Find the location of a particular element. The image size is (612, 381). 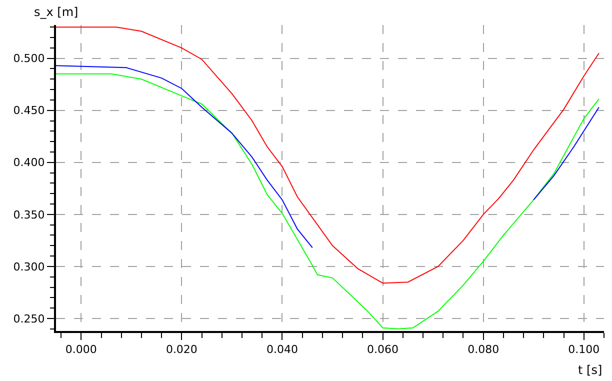

x-tick-label: 0.080 is located at coordinates (484, 349).